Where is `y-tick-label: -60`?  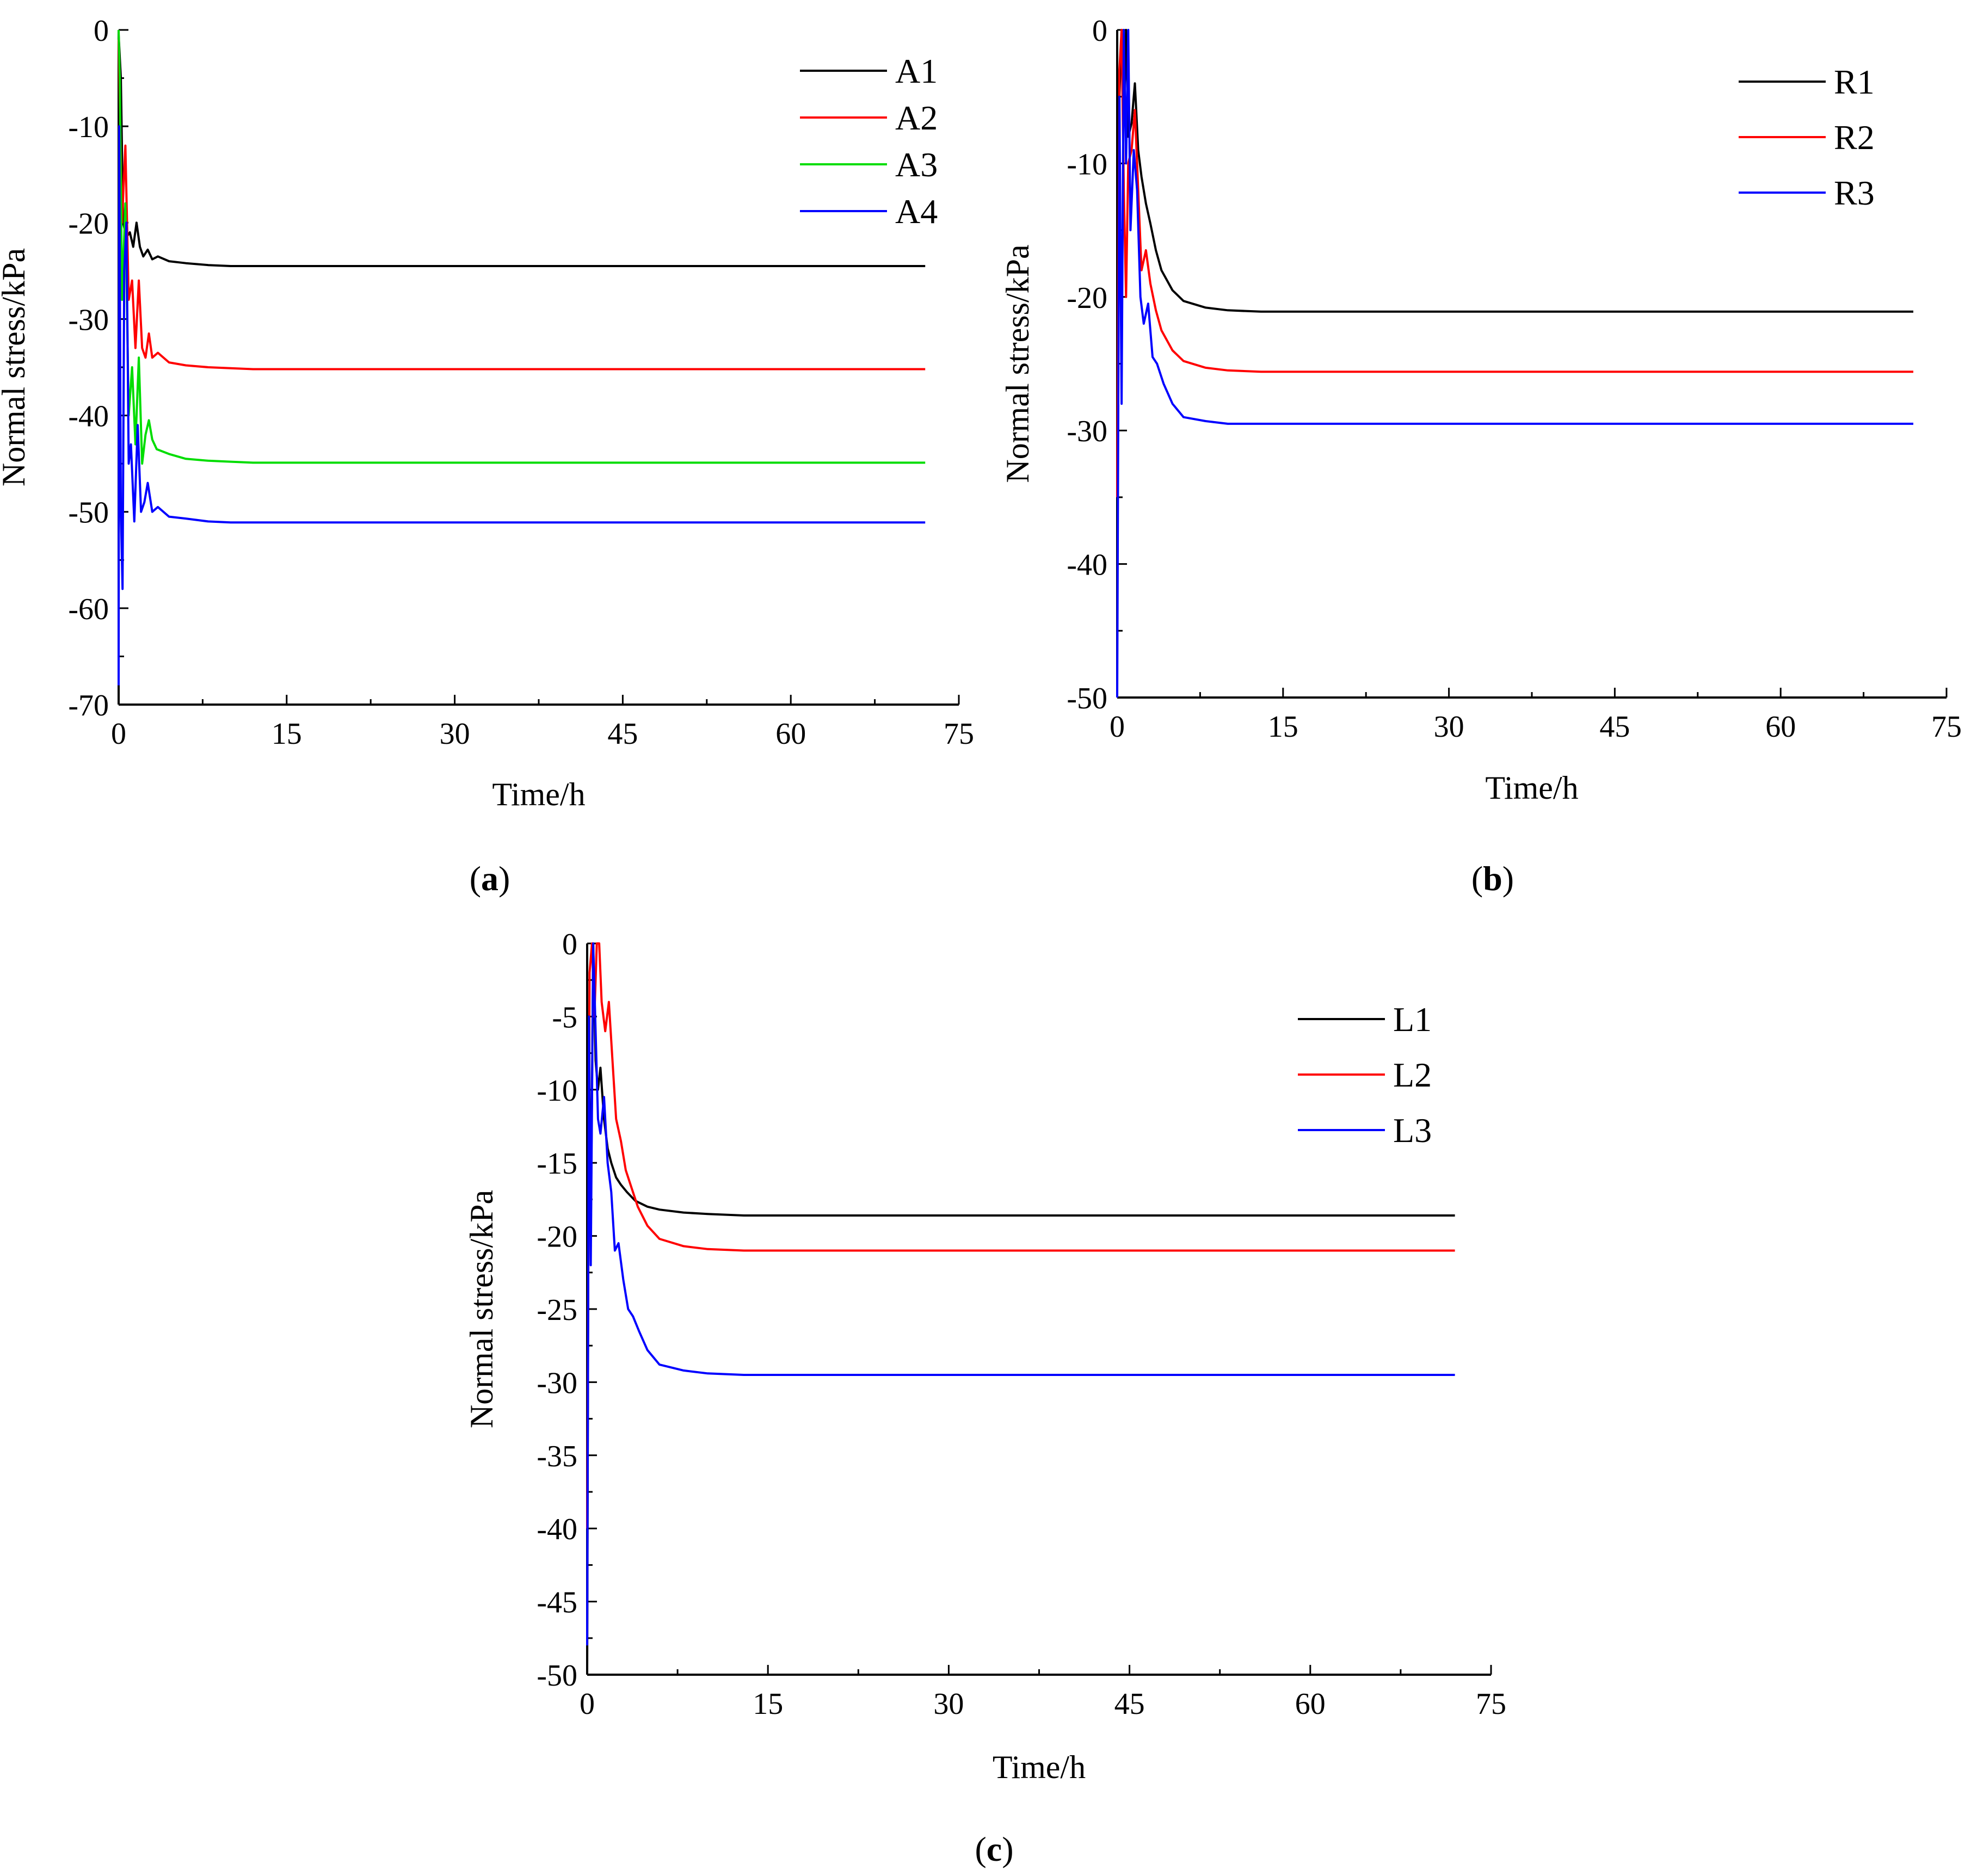
y-tick-label: -60 is located at coordinates (88, 609).